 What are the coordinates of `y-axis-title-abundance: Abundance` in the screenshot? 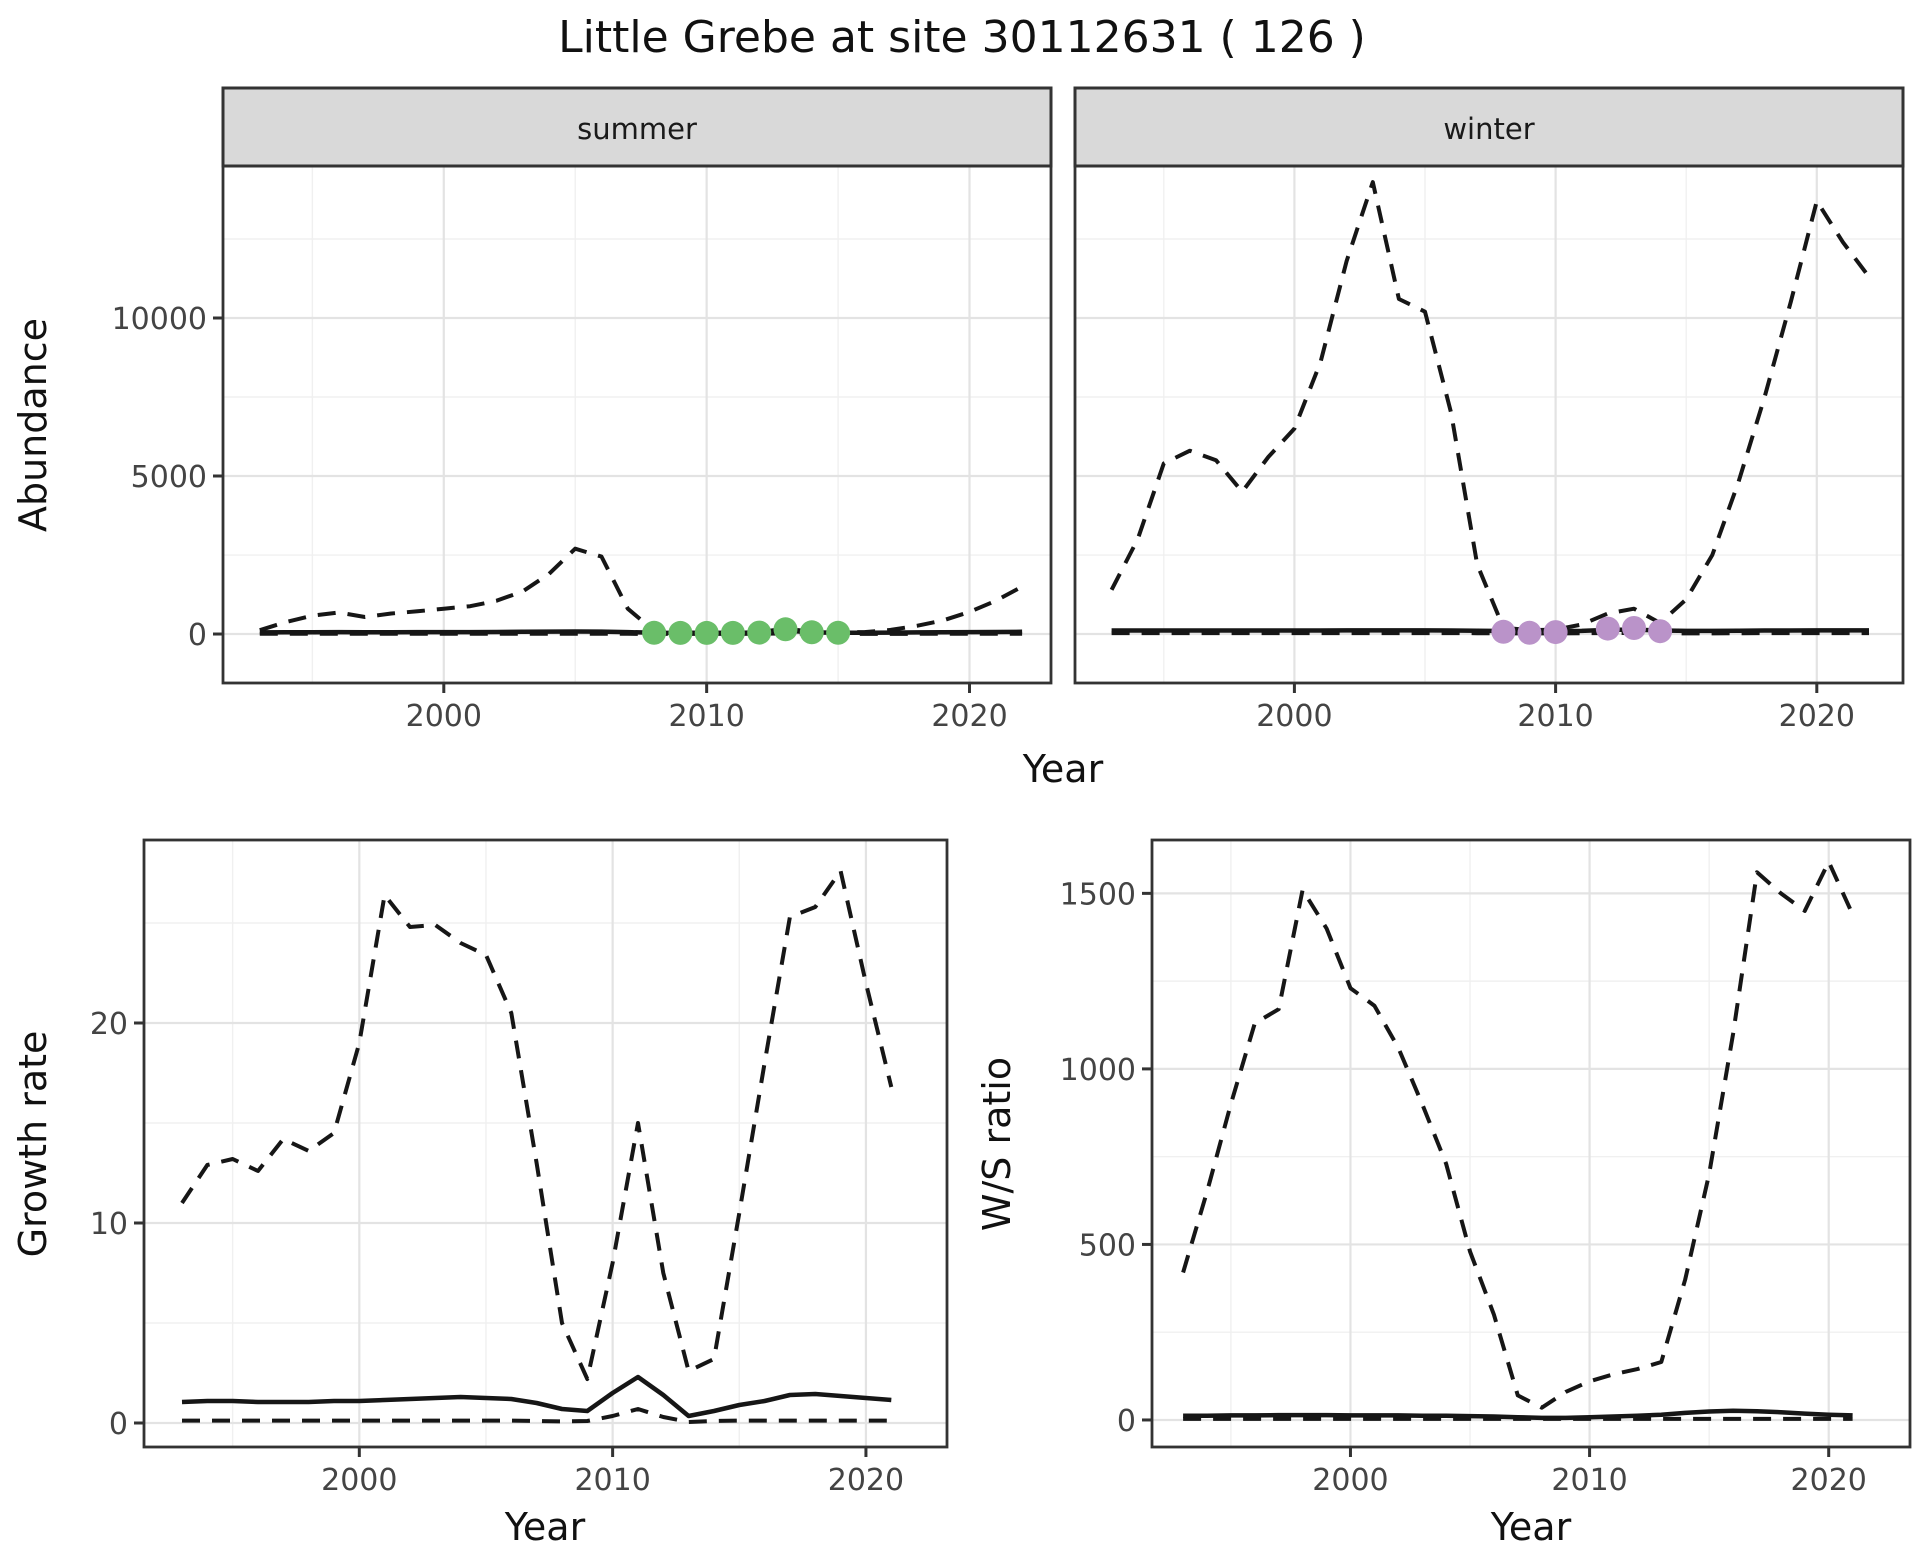 It's located at (33, 425).